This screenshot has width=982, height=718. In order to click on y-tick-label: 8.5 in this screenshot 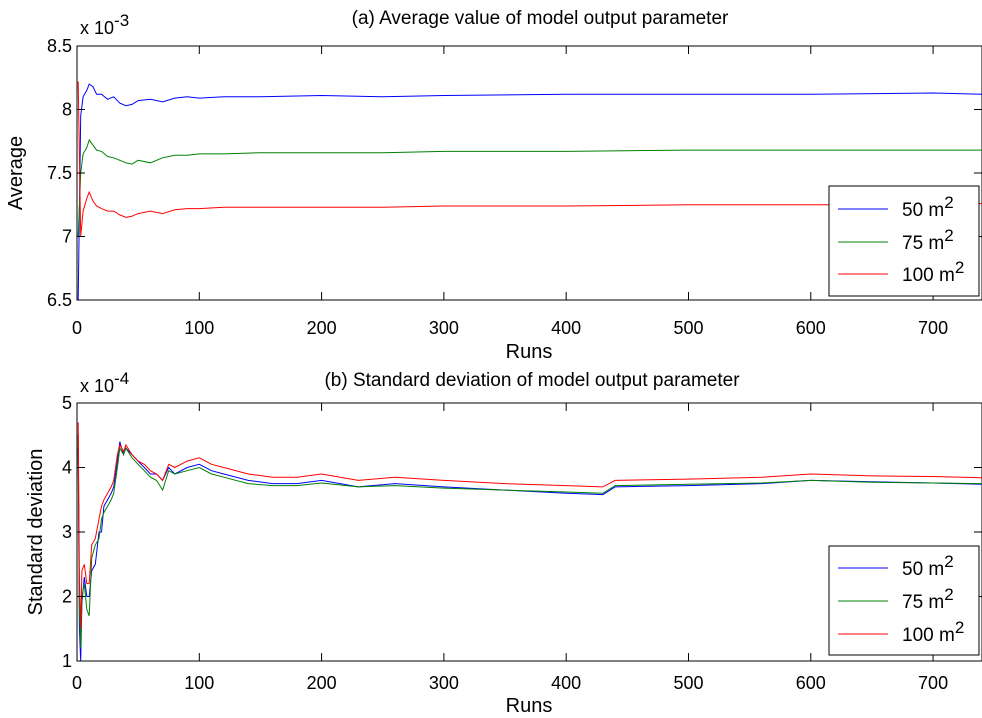, I will do `click(59, 46)`.